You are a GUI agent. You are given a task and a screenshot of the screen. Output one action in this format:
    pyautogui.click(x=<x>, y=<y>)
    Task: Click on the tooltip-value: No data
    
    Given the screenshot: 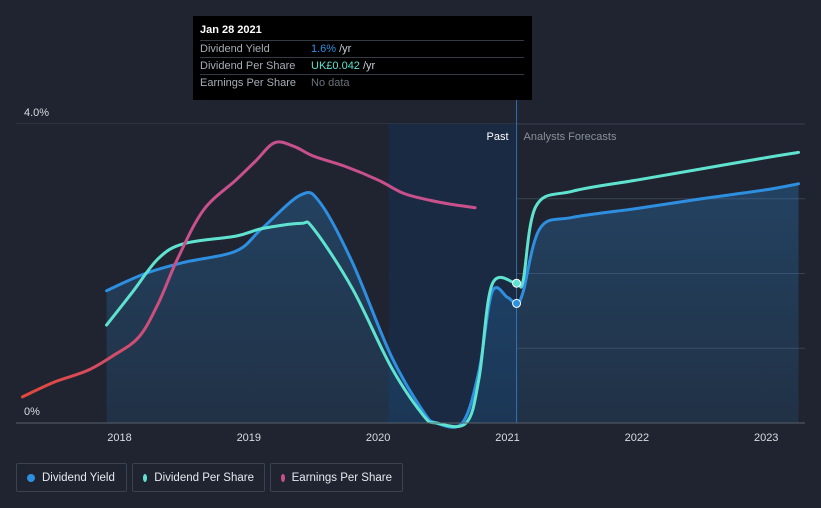 What is the action you would take?
    pyautogui.click(x=332, y=83)
    